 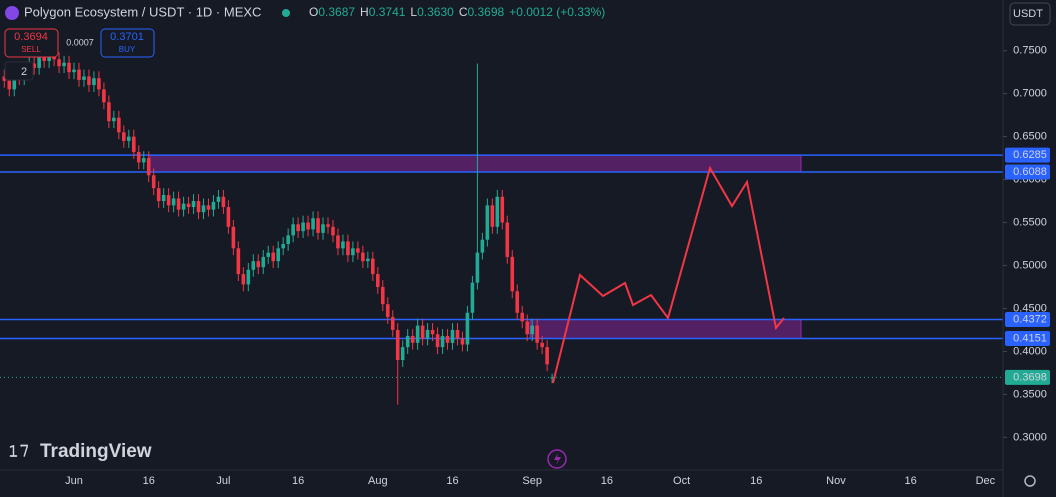 I want to click on price-label: 0.4151, so click(x=1030, y=338).